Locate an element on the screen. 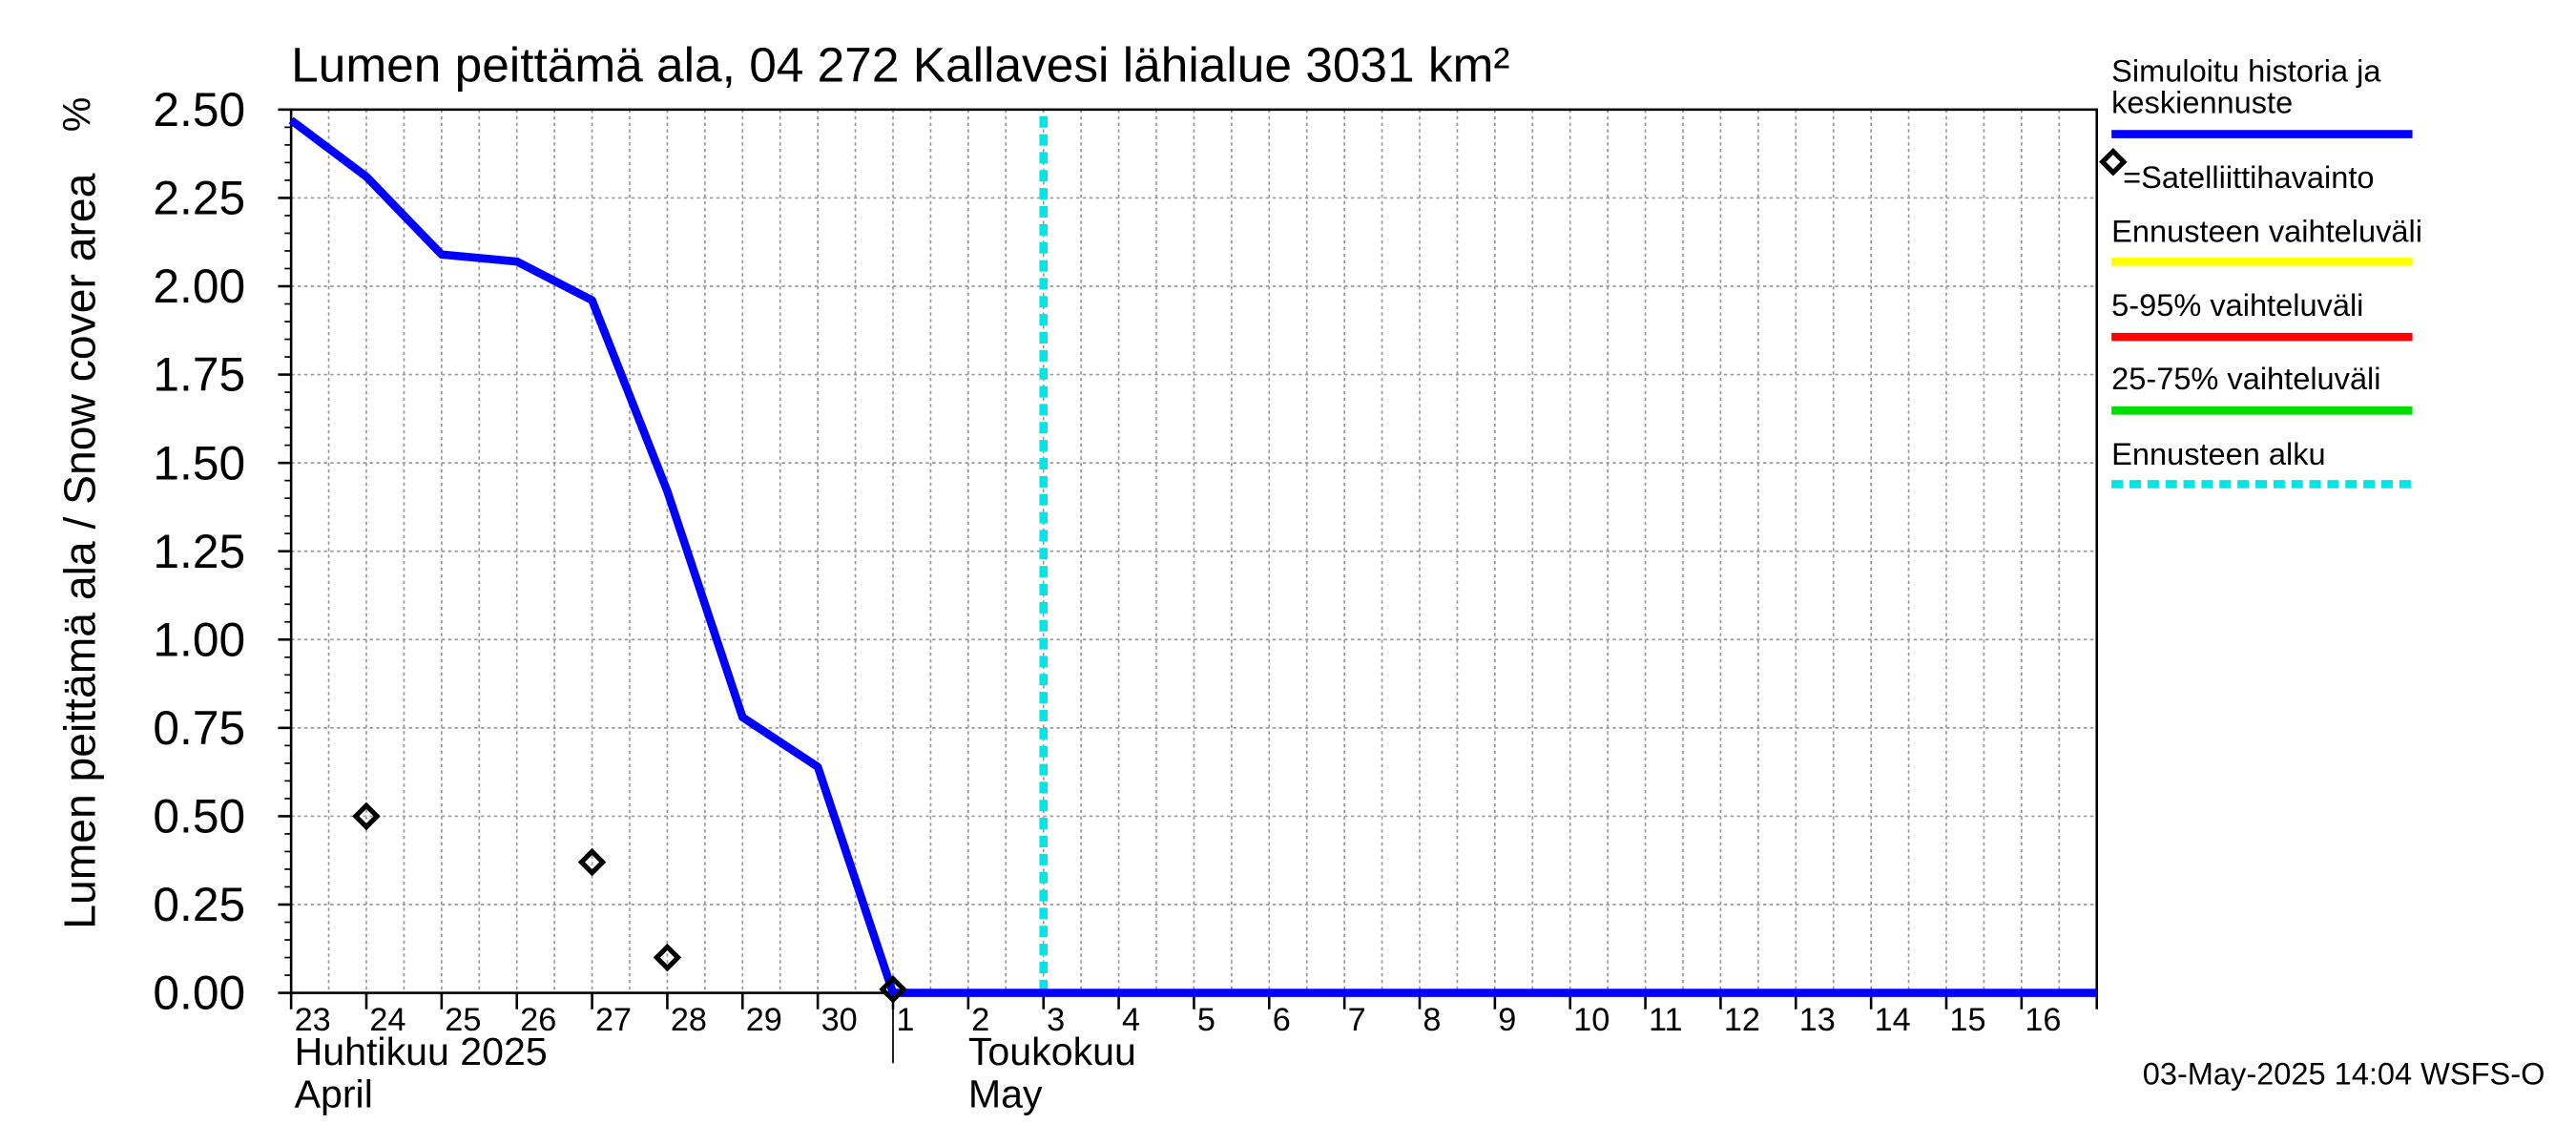 The width and height of the screenshot is (2576, 1145). x-tick-label: 30 is located at coordinates (839, 1020).